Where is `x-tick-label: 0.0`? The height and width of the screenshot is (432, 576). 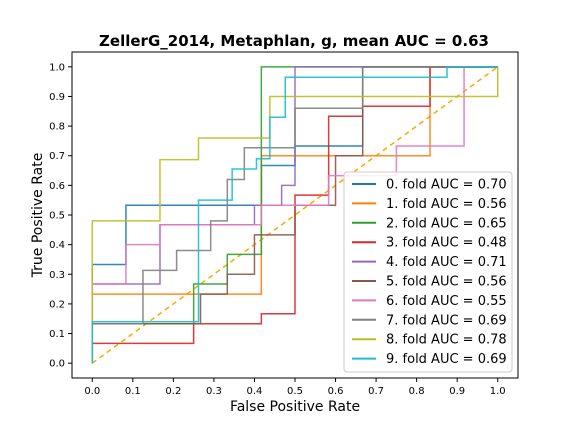
x-tick-label: 0.0 is located at coordinates (92, 391).